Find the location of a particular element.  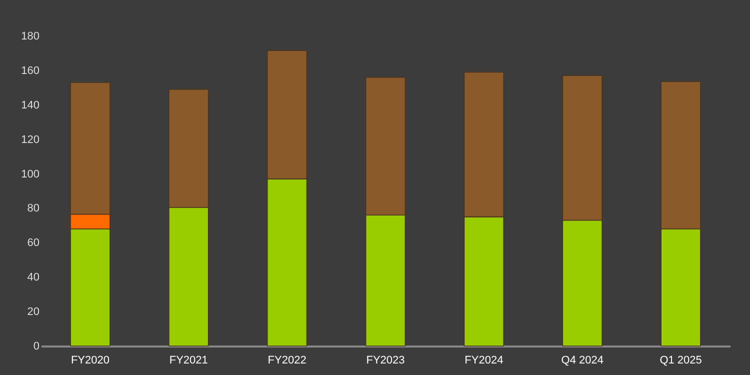

y-tick-label: 20 is located at coordinates (33, 312).